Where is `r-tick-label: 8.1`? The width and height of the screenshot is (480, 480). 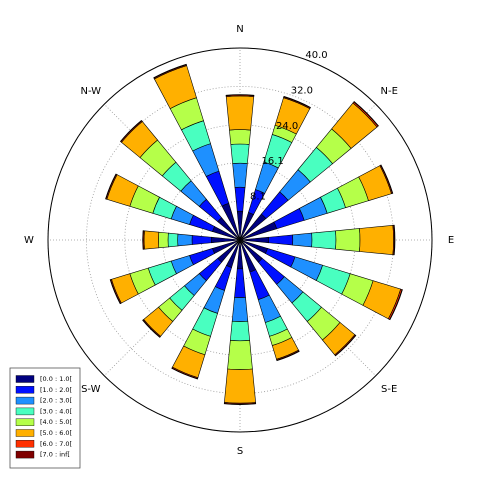
r-tick-label: 8.1 is located at coordinates (258, 197).